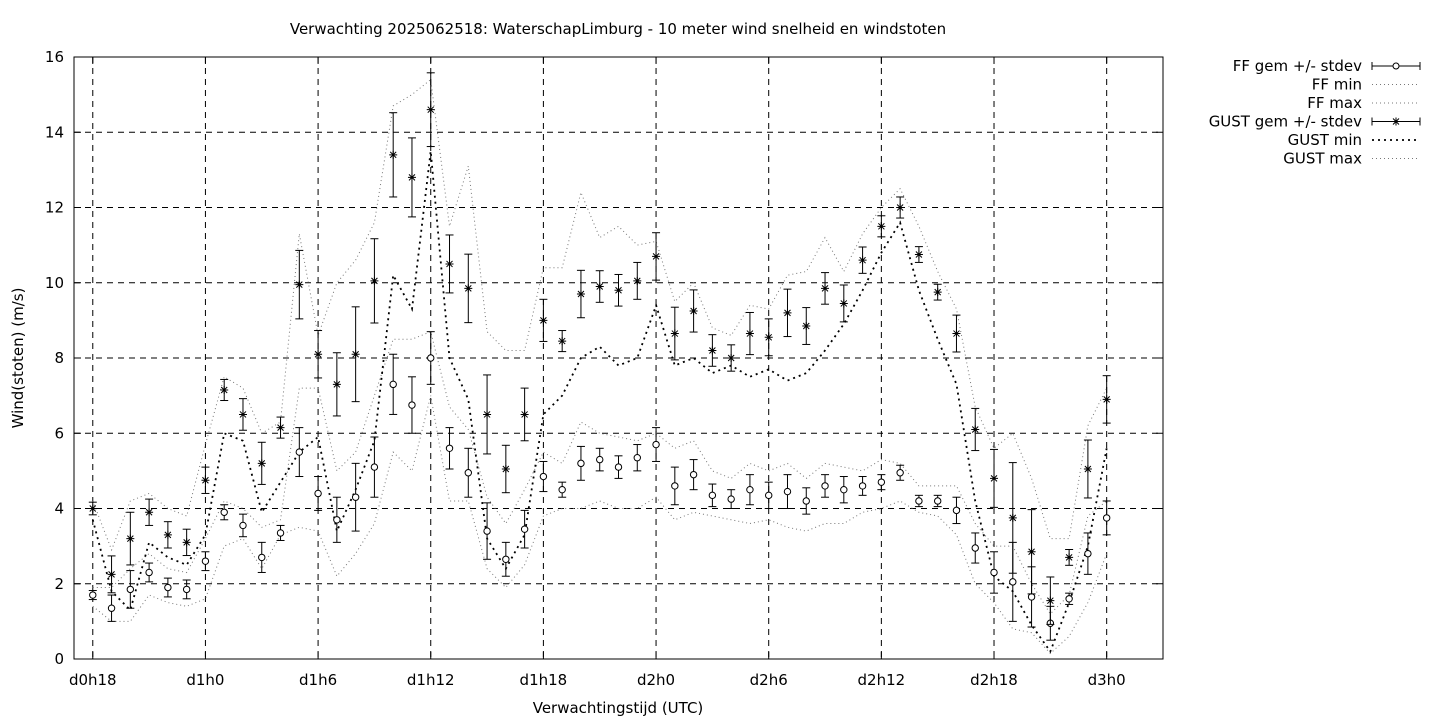 This screenshot has height=720, width=1440. I want to click on y-tick-label: 14, so click(54, 132).